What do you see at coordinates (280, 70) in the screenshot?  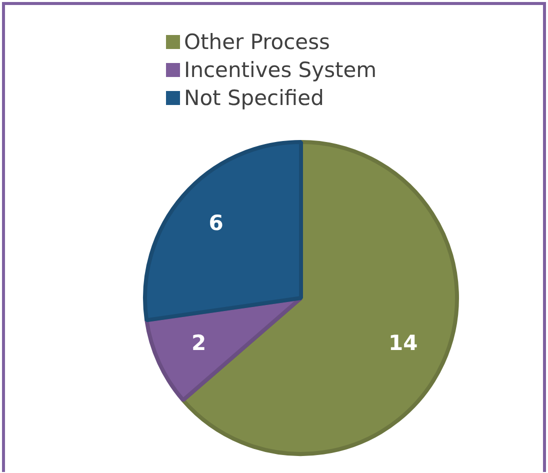 I see `legend-label: Incentives System` at bounding box center [280, 70].